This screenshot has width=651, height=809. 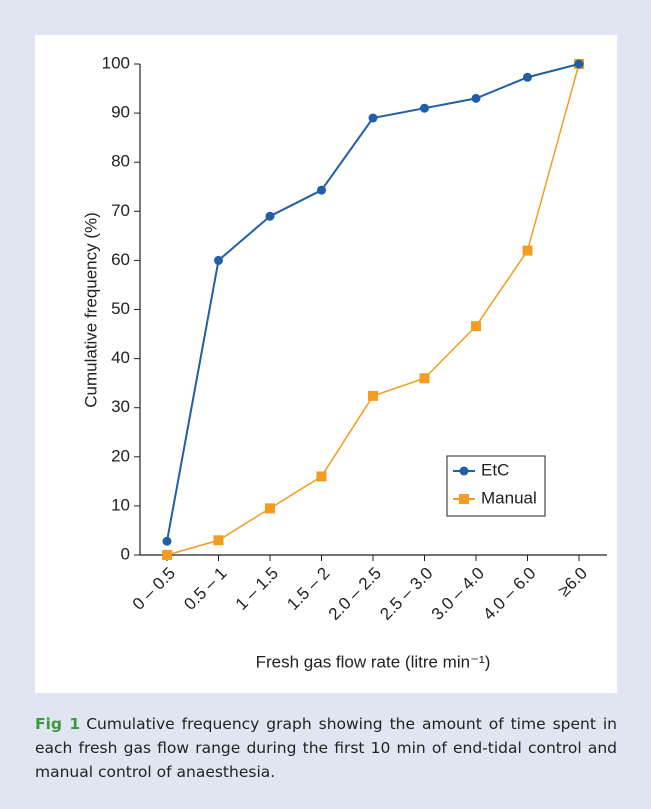 I want to click on x-tick-label: 0.5 – 1, so click(x=205, y=589).